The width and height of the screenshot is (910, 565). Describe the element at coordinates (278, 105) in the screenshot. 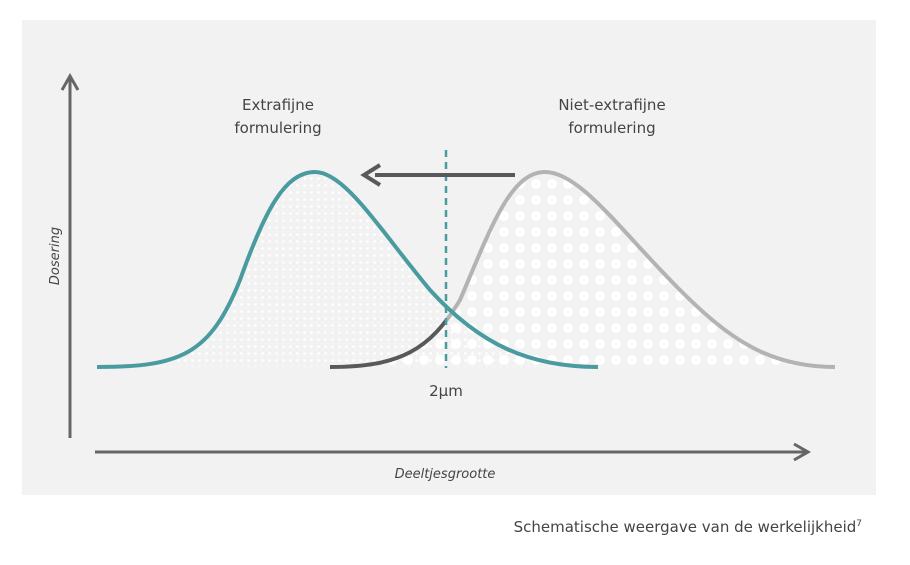

I see `left-label: Extrafijne` at that location.